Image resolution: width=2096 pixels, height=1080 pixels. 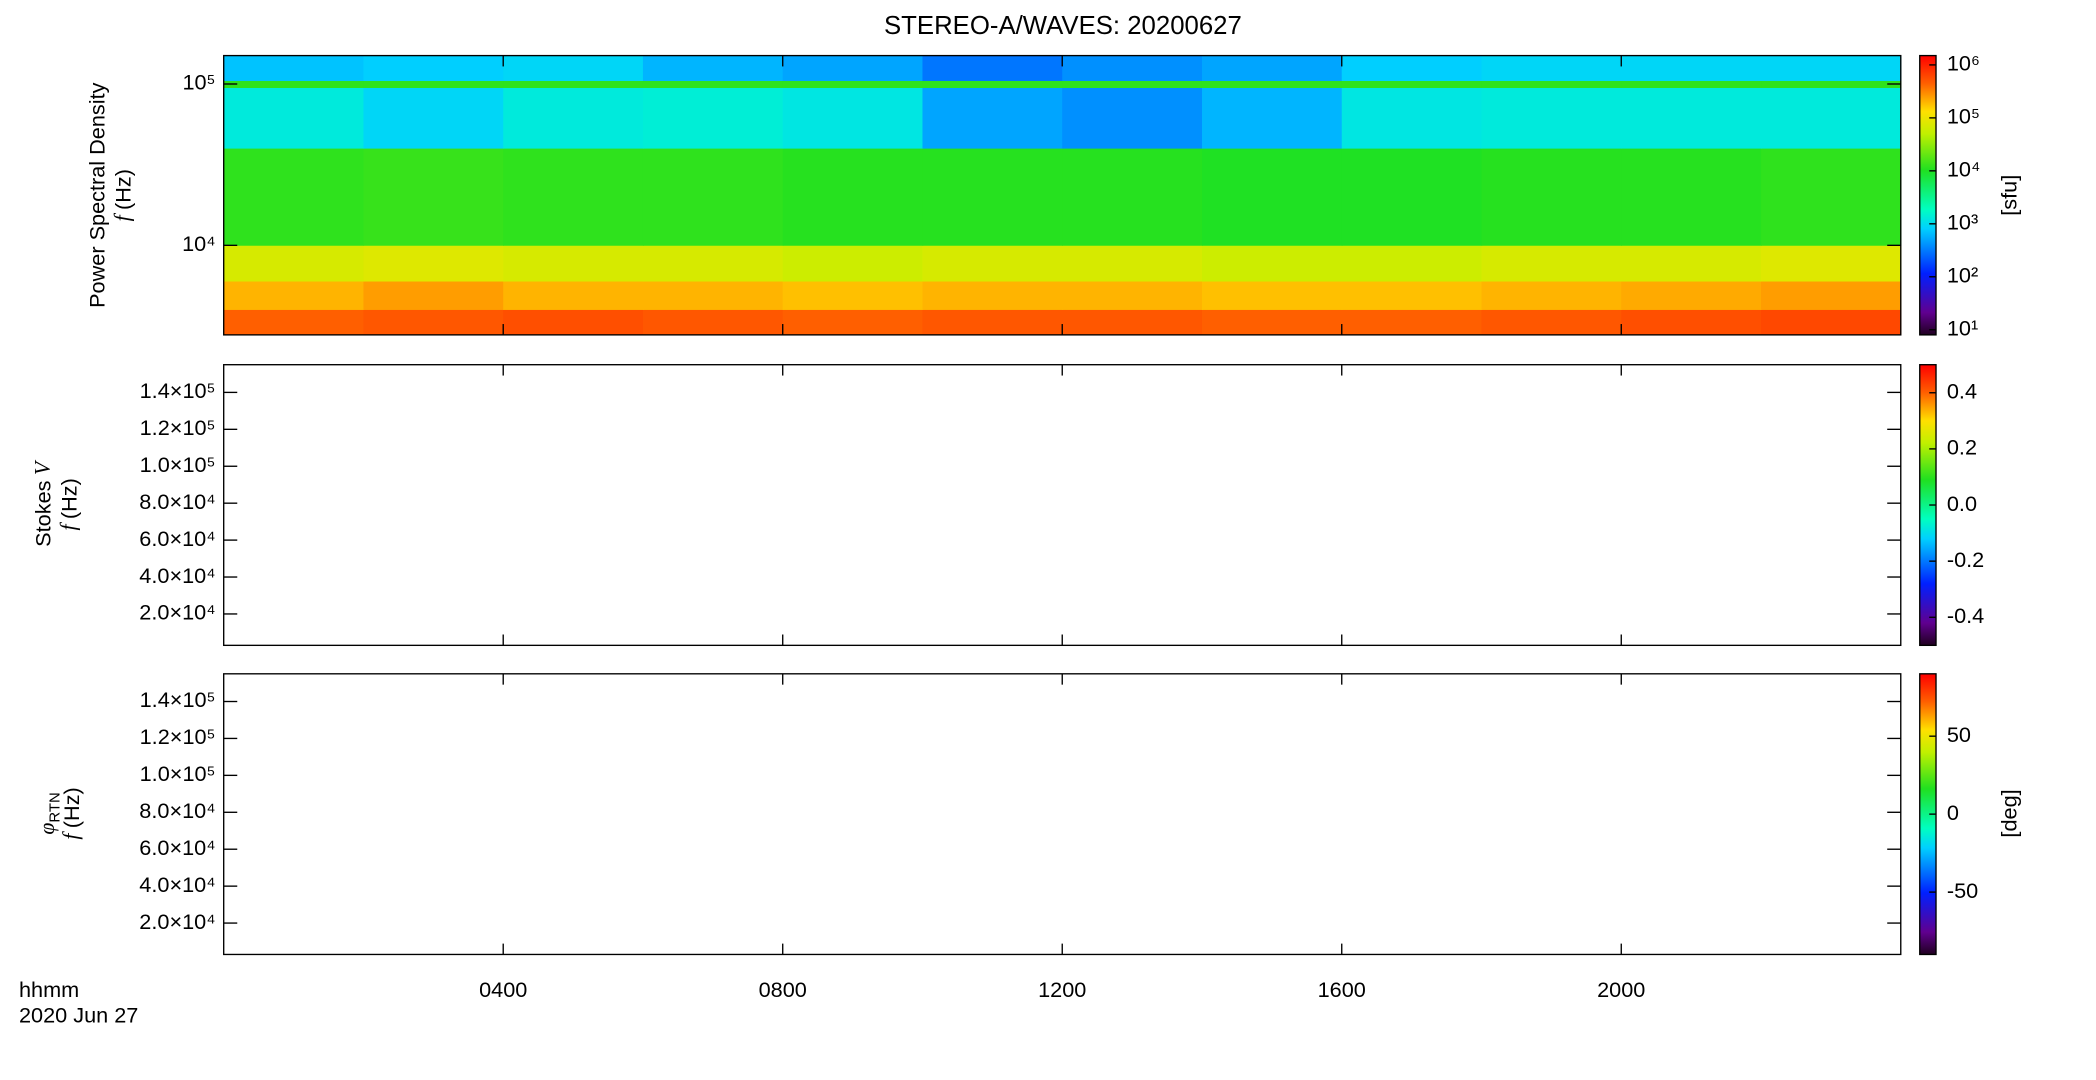 What do you see at coordinates (1962, 503) in the screenshot?
I see `colorbar-tick-label: 0.0` at bounding box center [1962, 503].